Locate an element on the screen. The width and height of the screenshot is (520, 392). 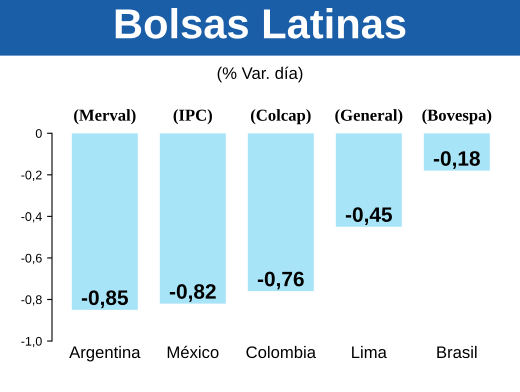
text: (Merval) is located at coordinates (105, 116).